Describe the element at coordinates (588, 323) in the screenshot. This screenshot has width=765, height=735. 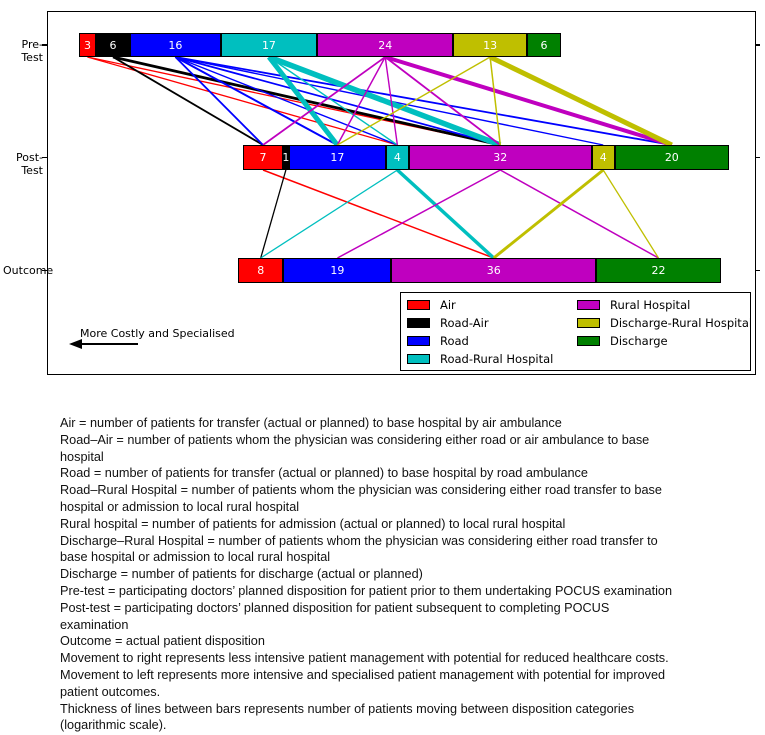
I see `legend-swatch-discharge_rural-icon` at that location.